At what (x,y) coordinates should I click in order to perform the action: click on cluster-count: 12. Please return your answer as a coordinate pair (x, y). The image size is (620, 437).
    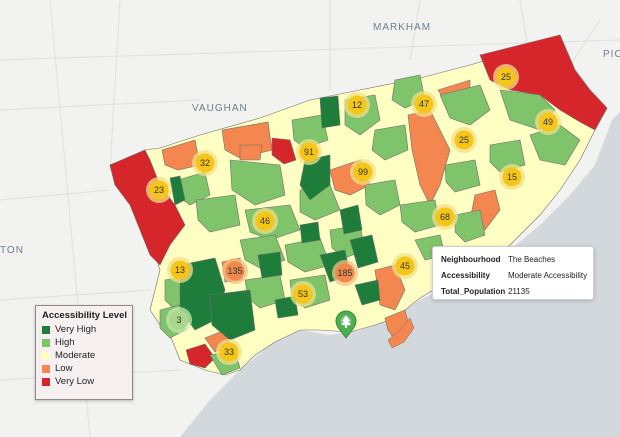
    Looking at the image, I should click on (357, 105).